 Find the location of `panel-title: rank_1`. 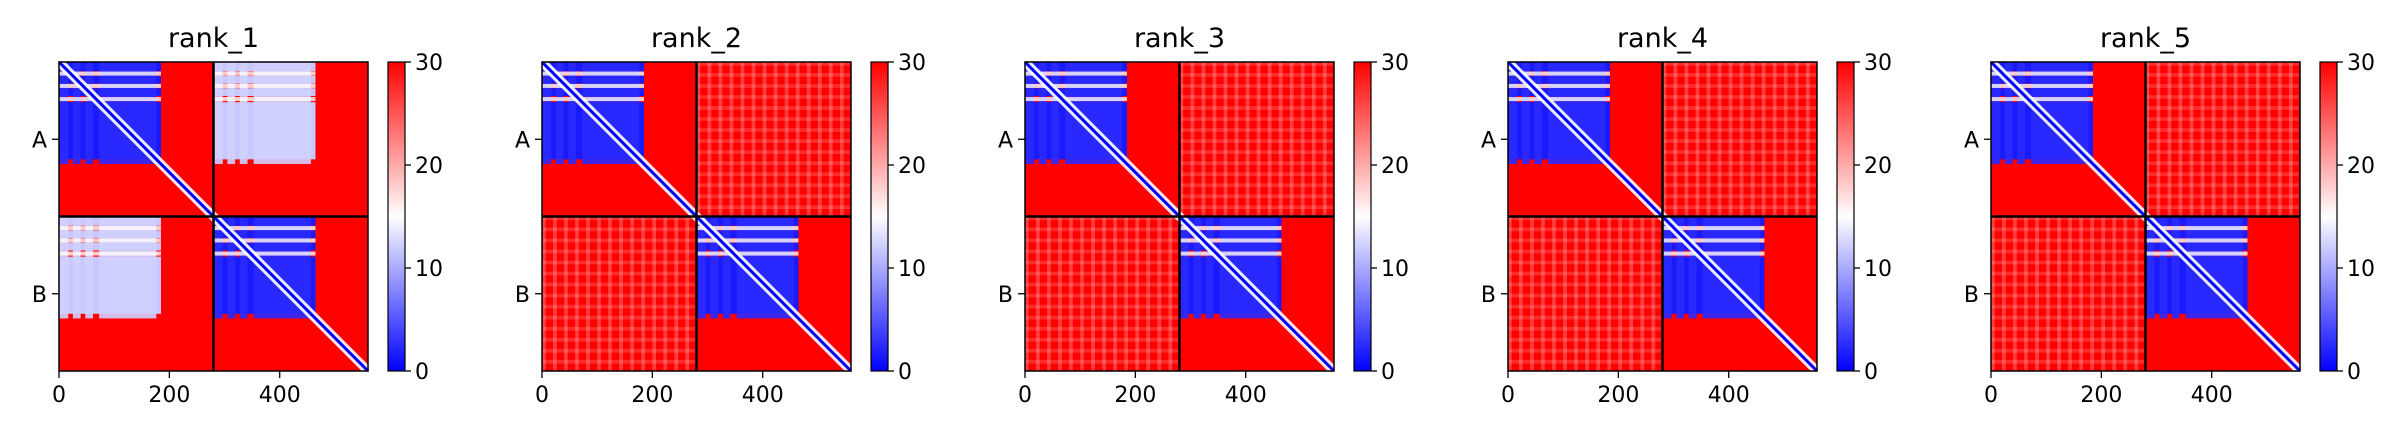

panel-title: rank_1 is located at coordinates (213, 38).